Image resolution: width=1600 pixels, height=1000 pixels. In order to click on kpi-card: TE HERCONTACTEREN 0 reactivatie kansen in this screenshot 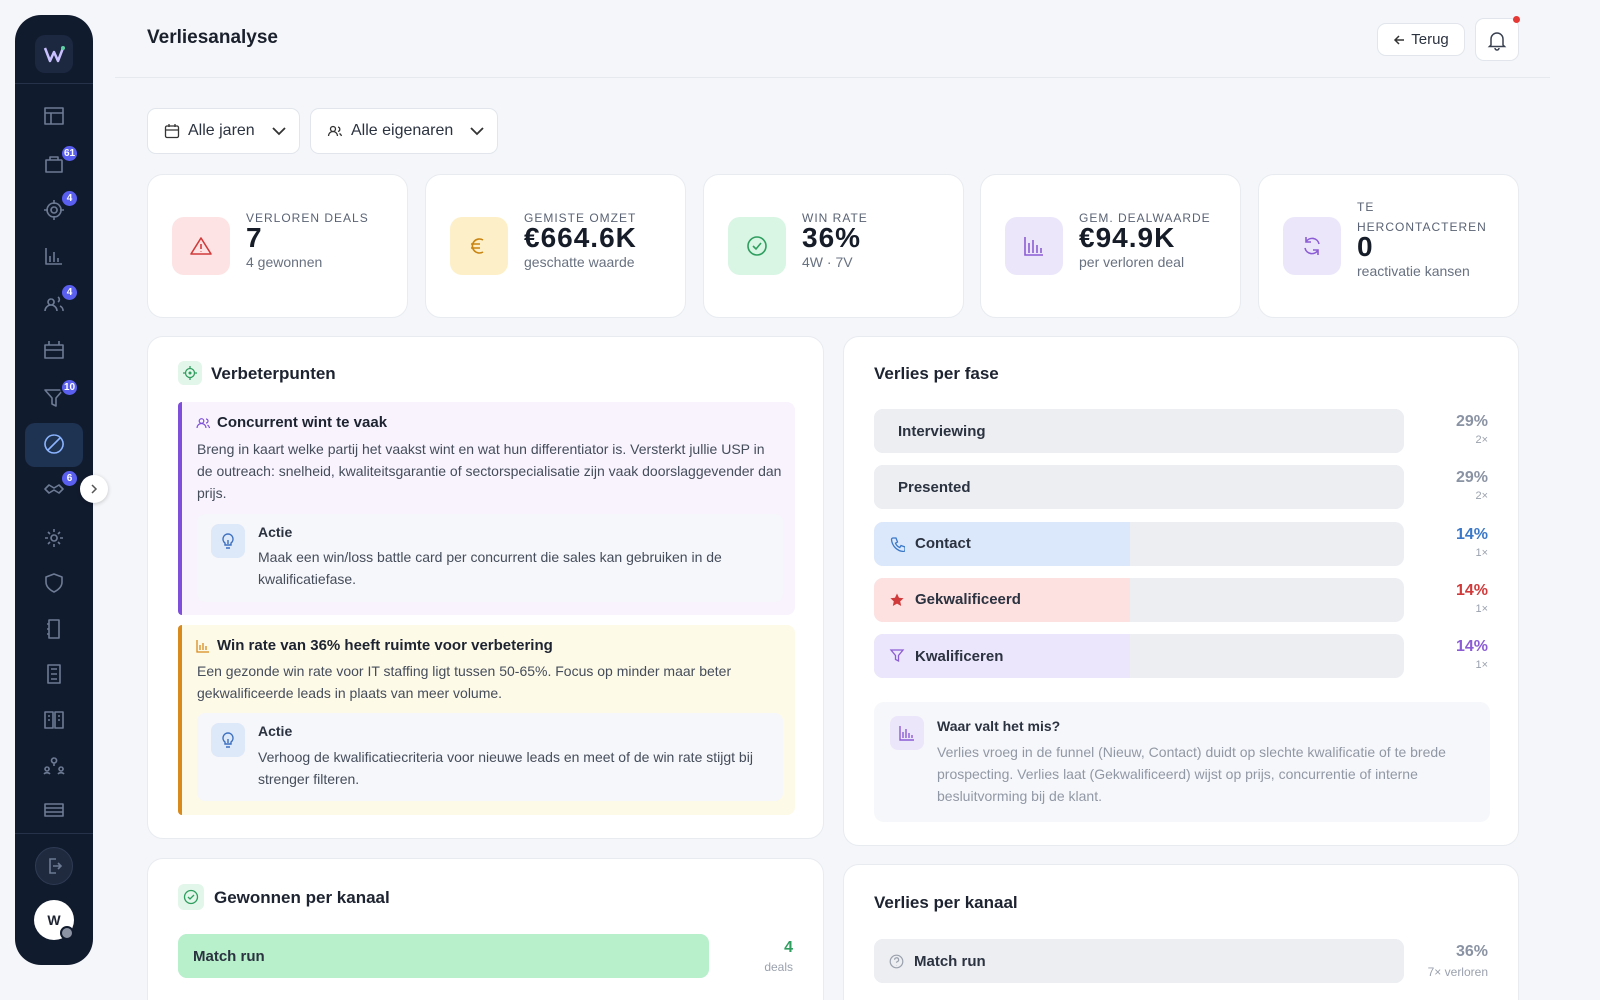, I will do `click(1388, 246)`.